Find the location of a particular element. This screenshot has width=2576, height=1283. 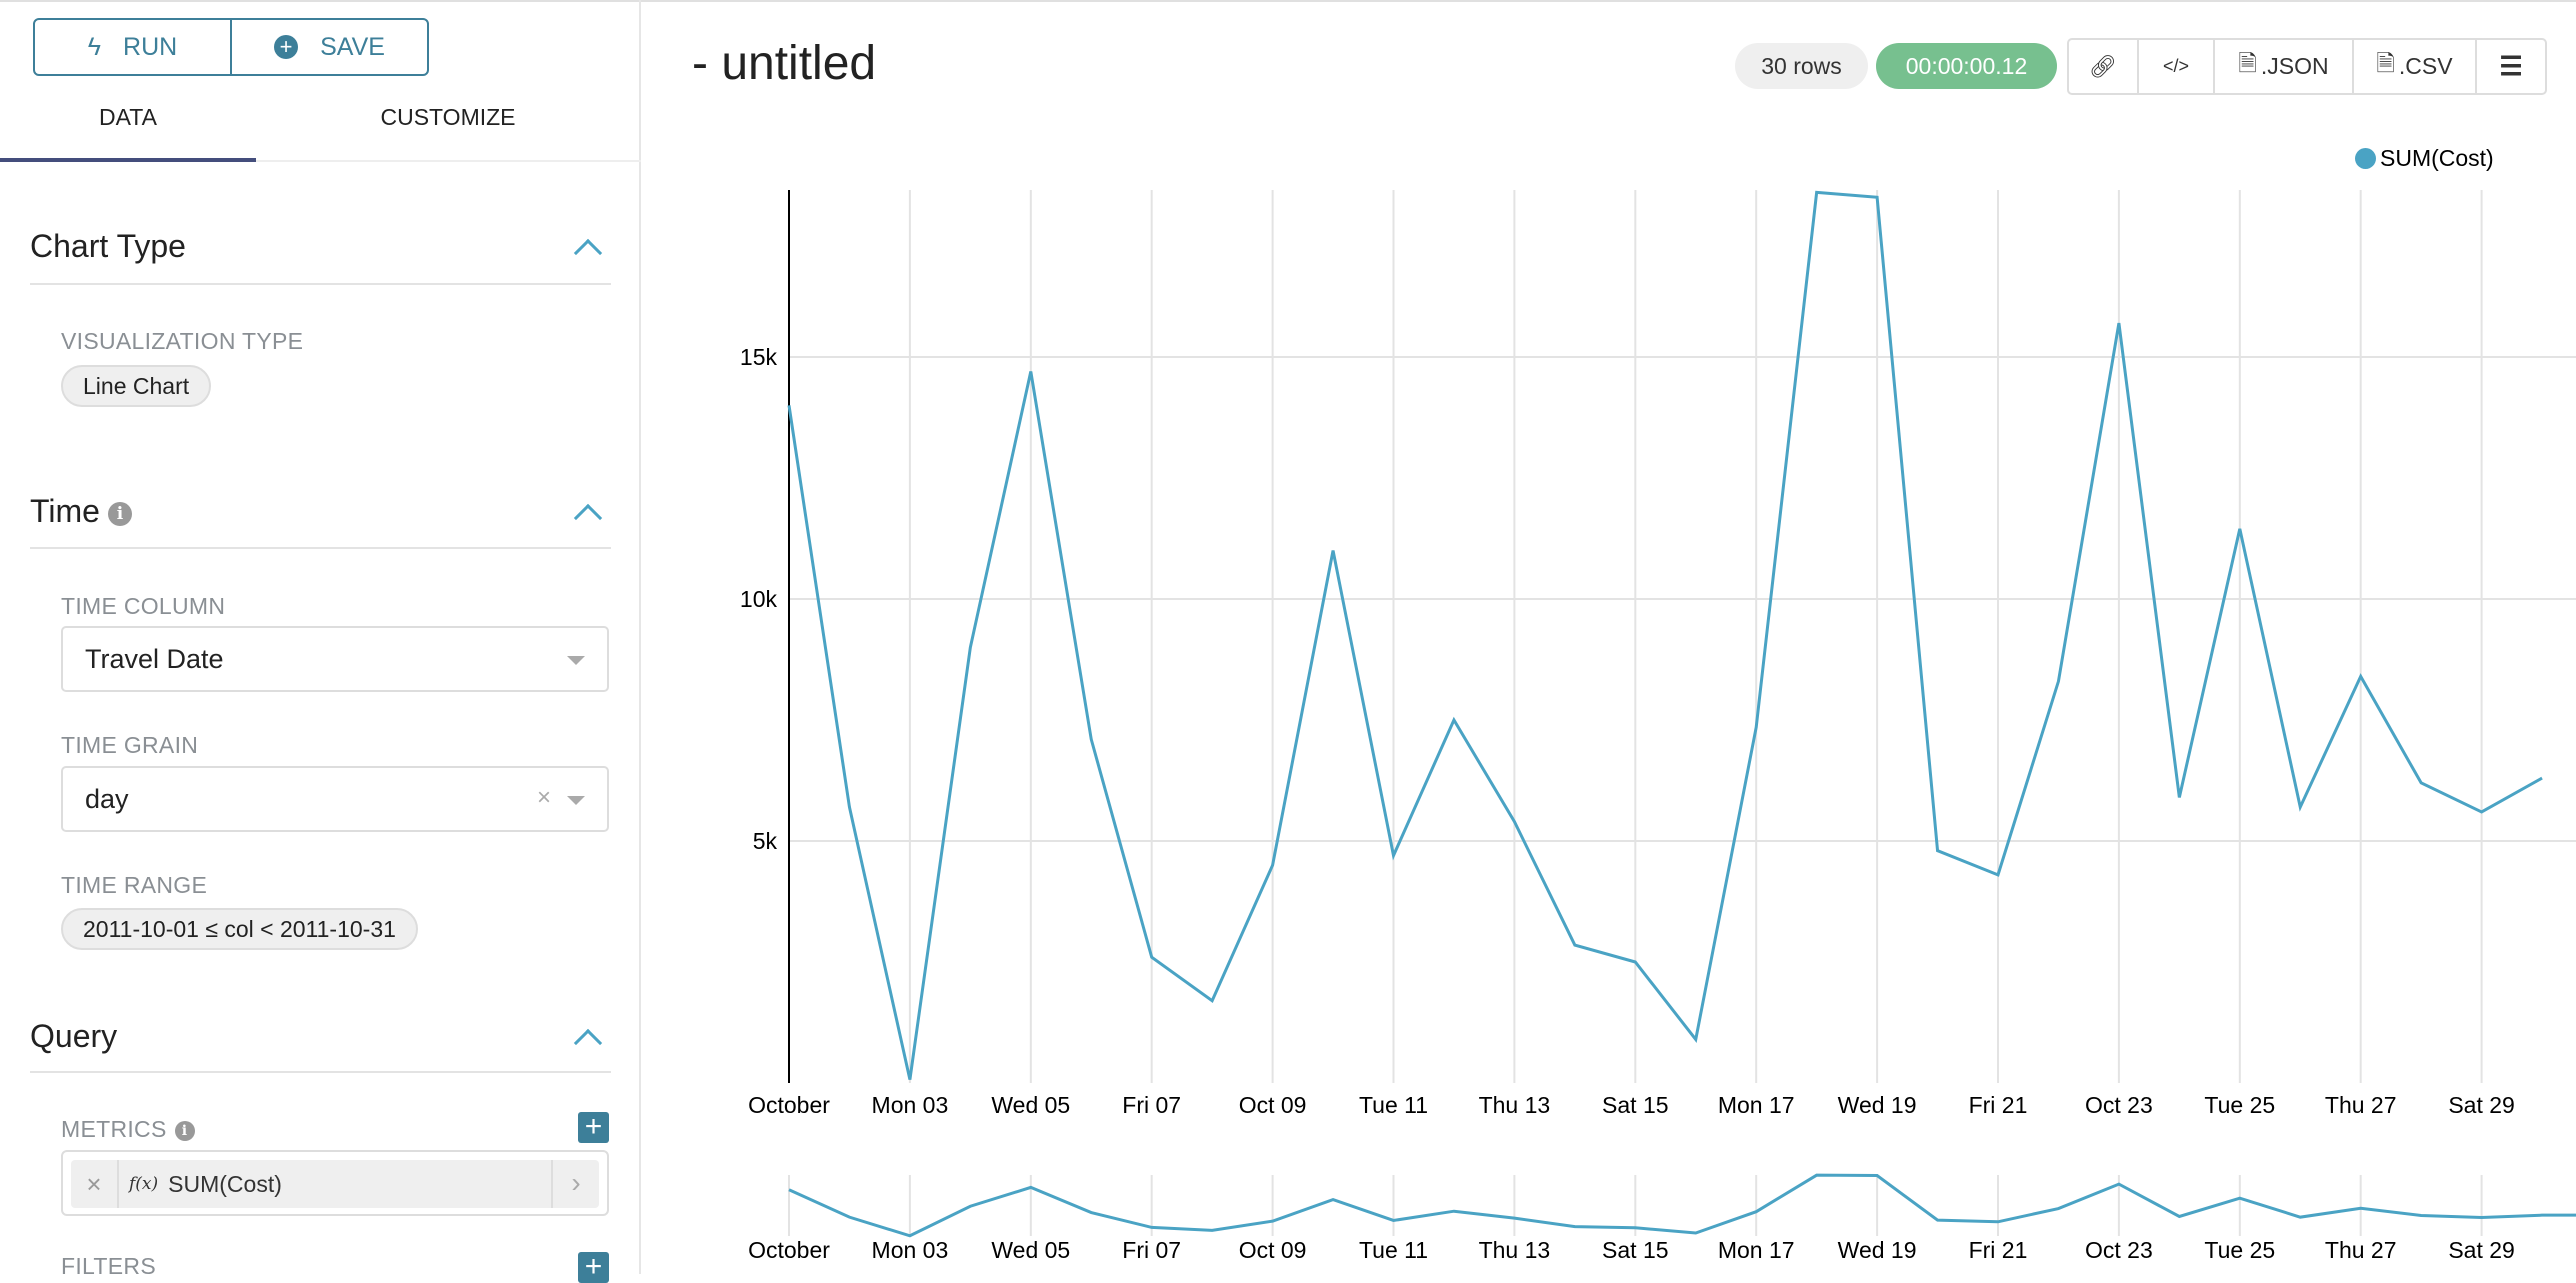

tab-divider is located at coordinates (320, 161).